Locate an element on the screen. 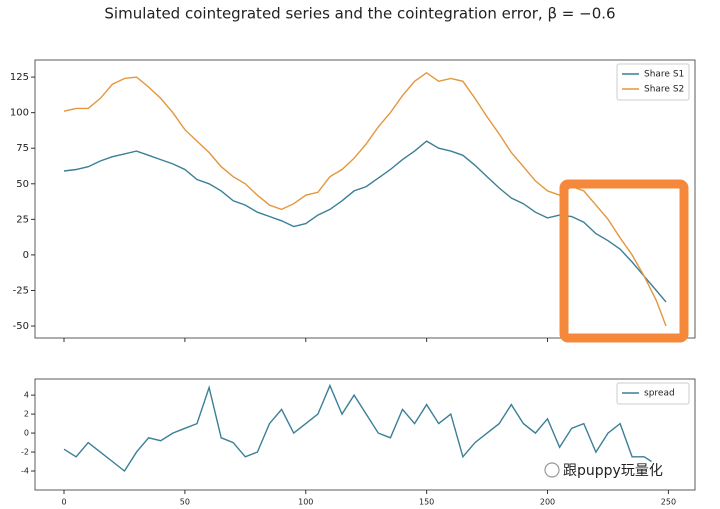 This screenshot has width=720, height=509. y-tick-label: 4 is located at coordinates (26, 395).